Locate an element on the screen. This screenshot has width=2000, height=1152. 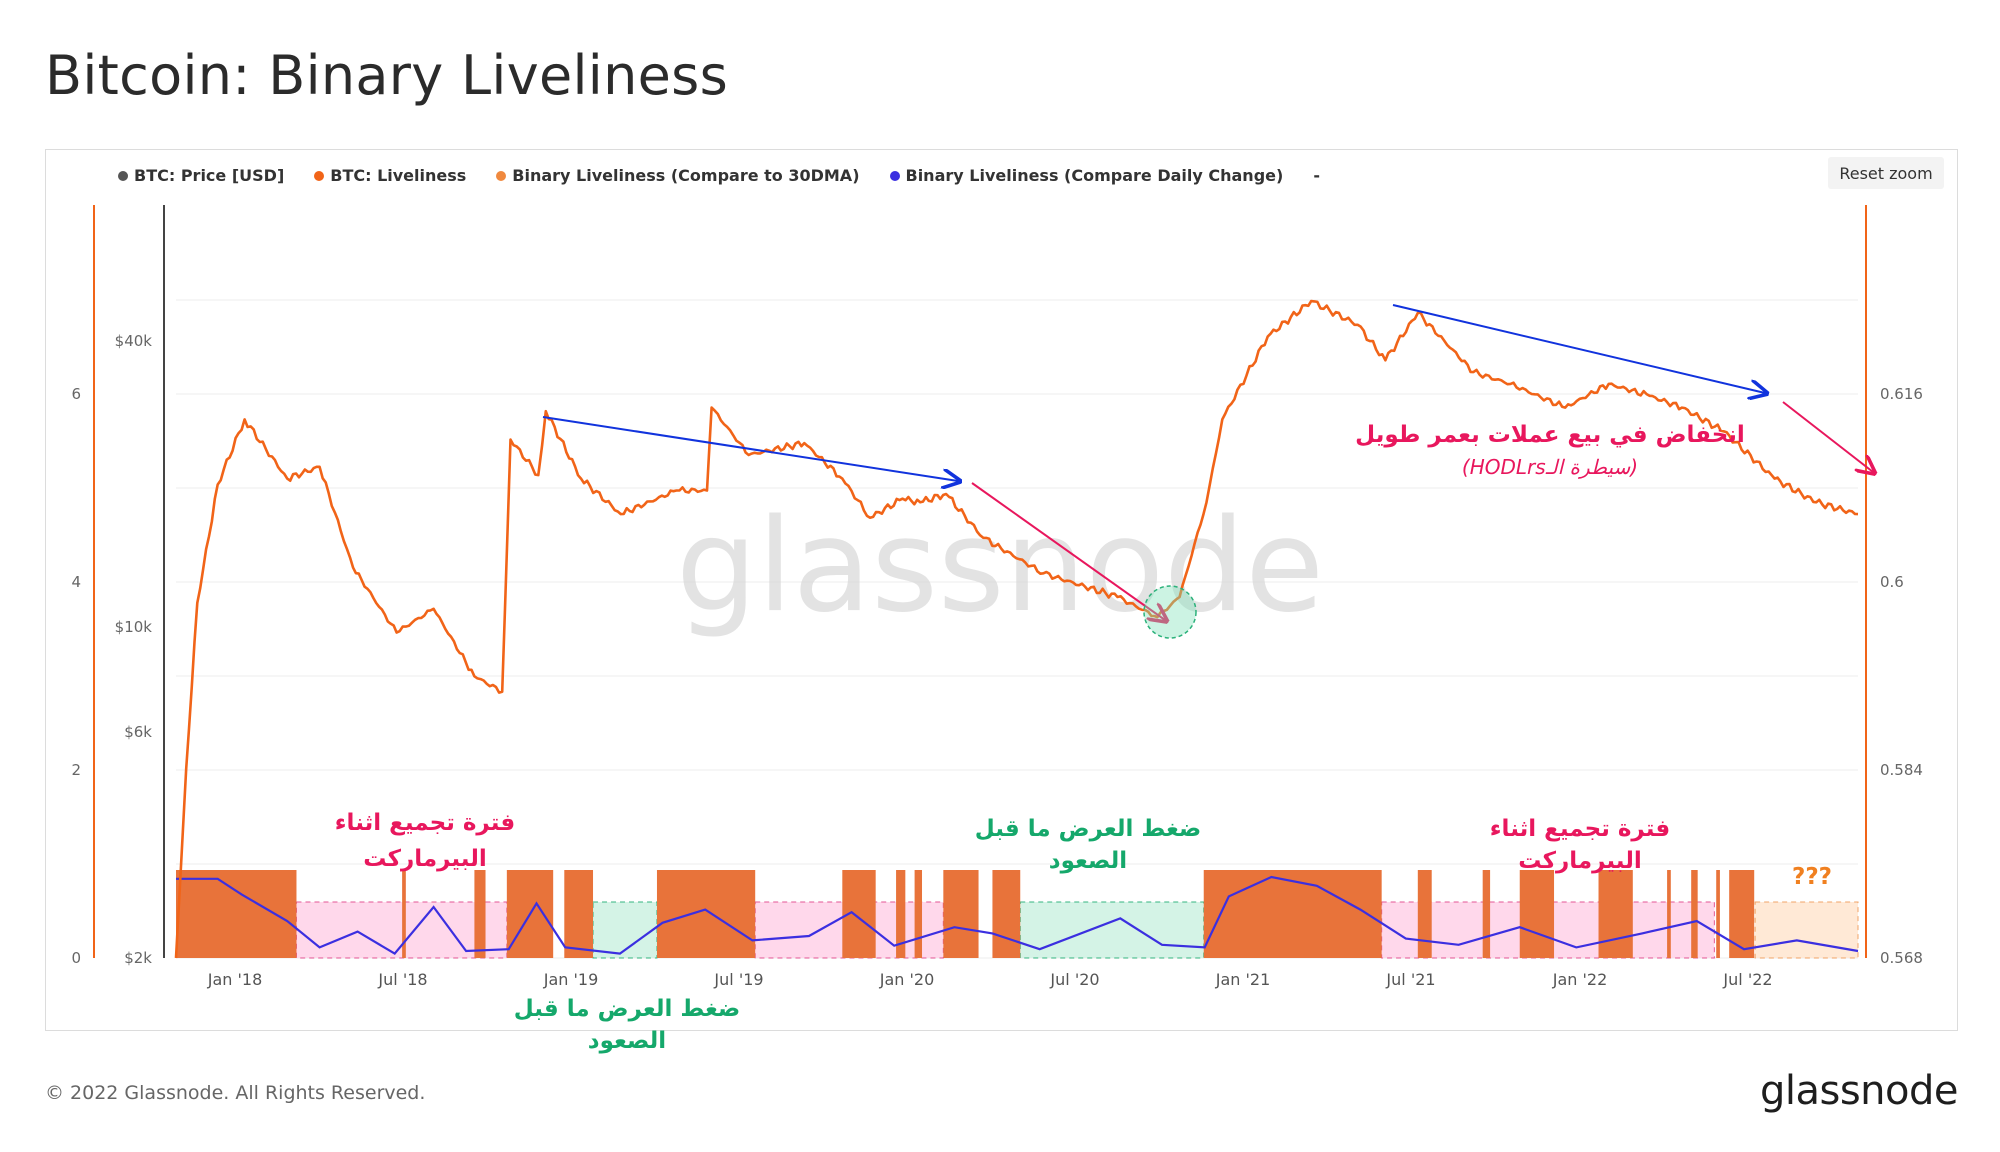
x-tick-label: Jul '18 is located at coordinates (402, 979).